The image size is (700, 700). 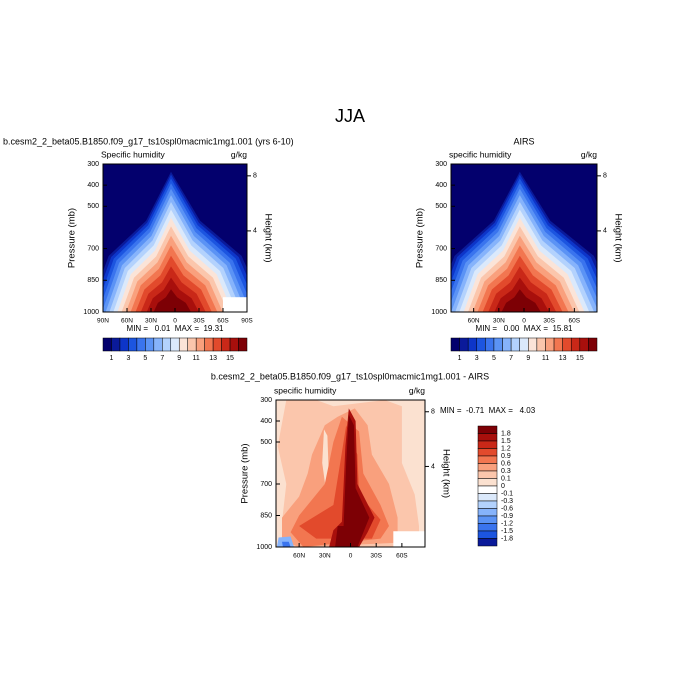 What do you see at coordinates (445, 473) in the screenshot?
I see `y2-axis-label: Height (km)` at bounding box center [445, 473].